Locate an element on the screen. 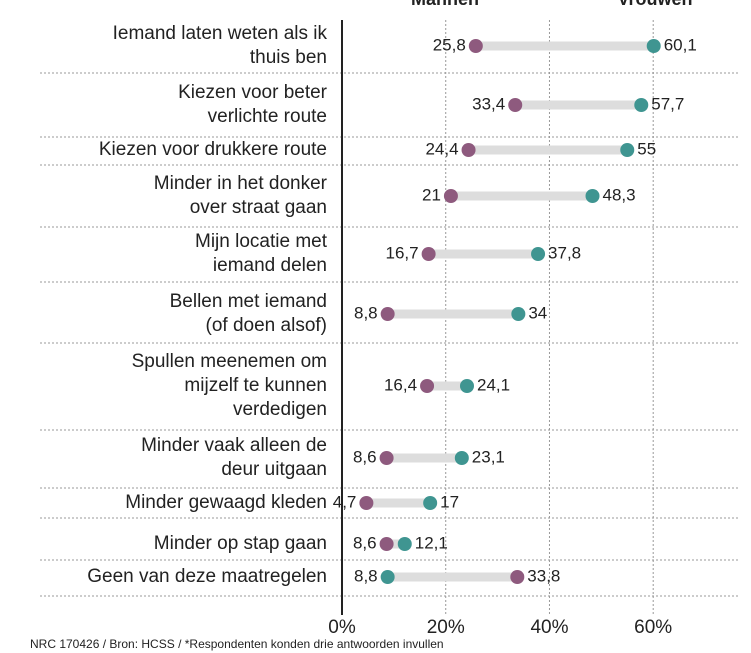  value-label: 21 is located at coordinates (431, 194).